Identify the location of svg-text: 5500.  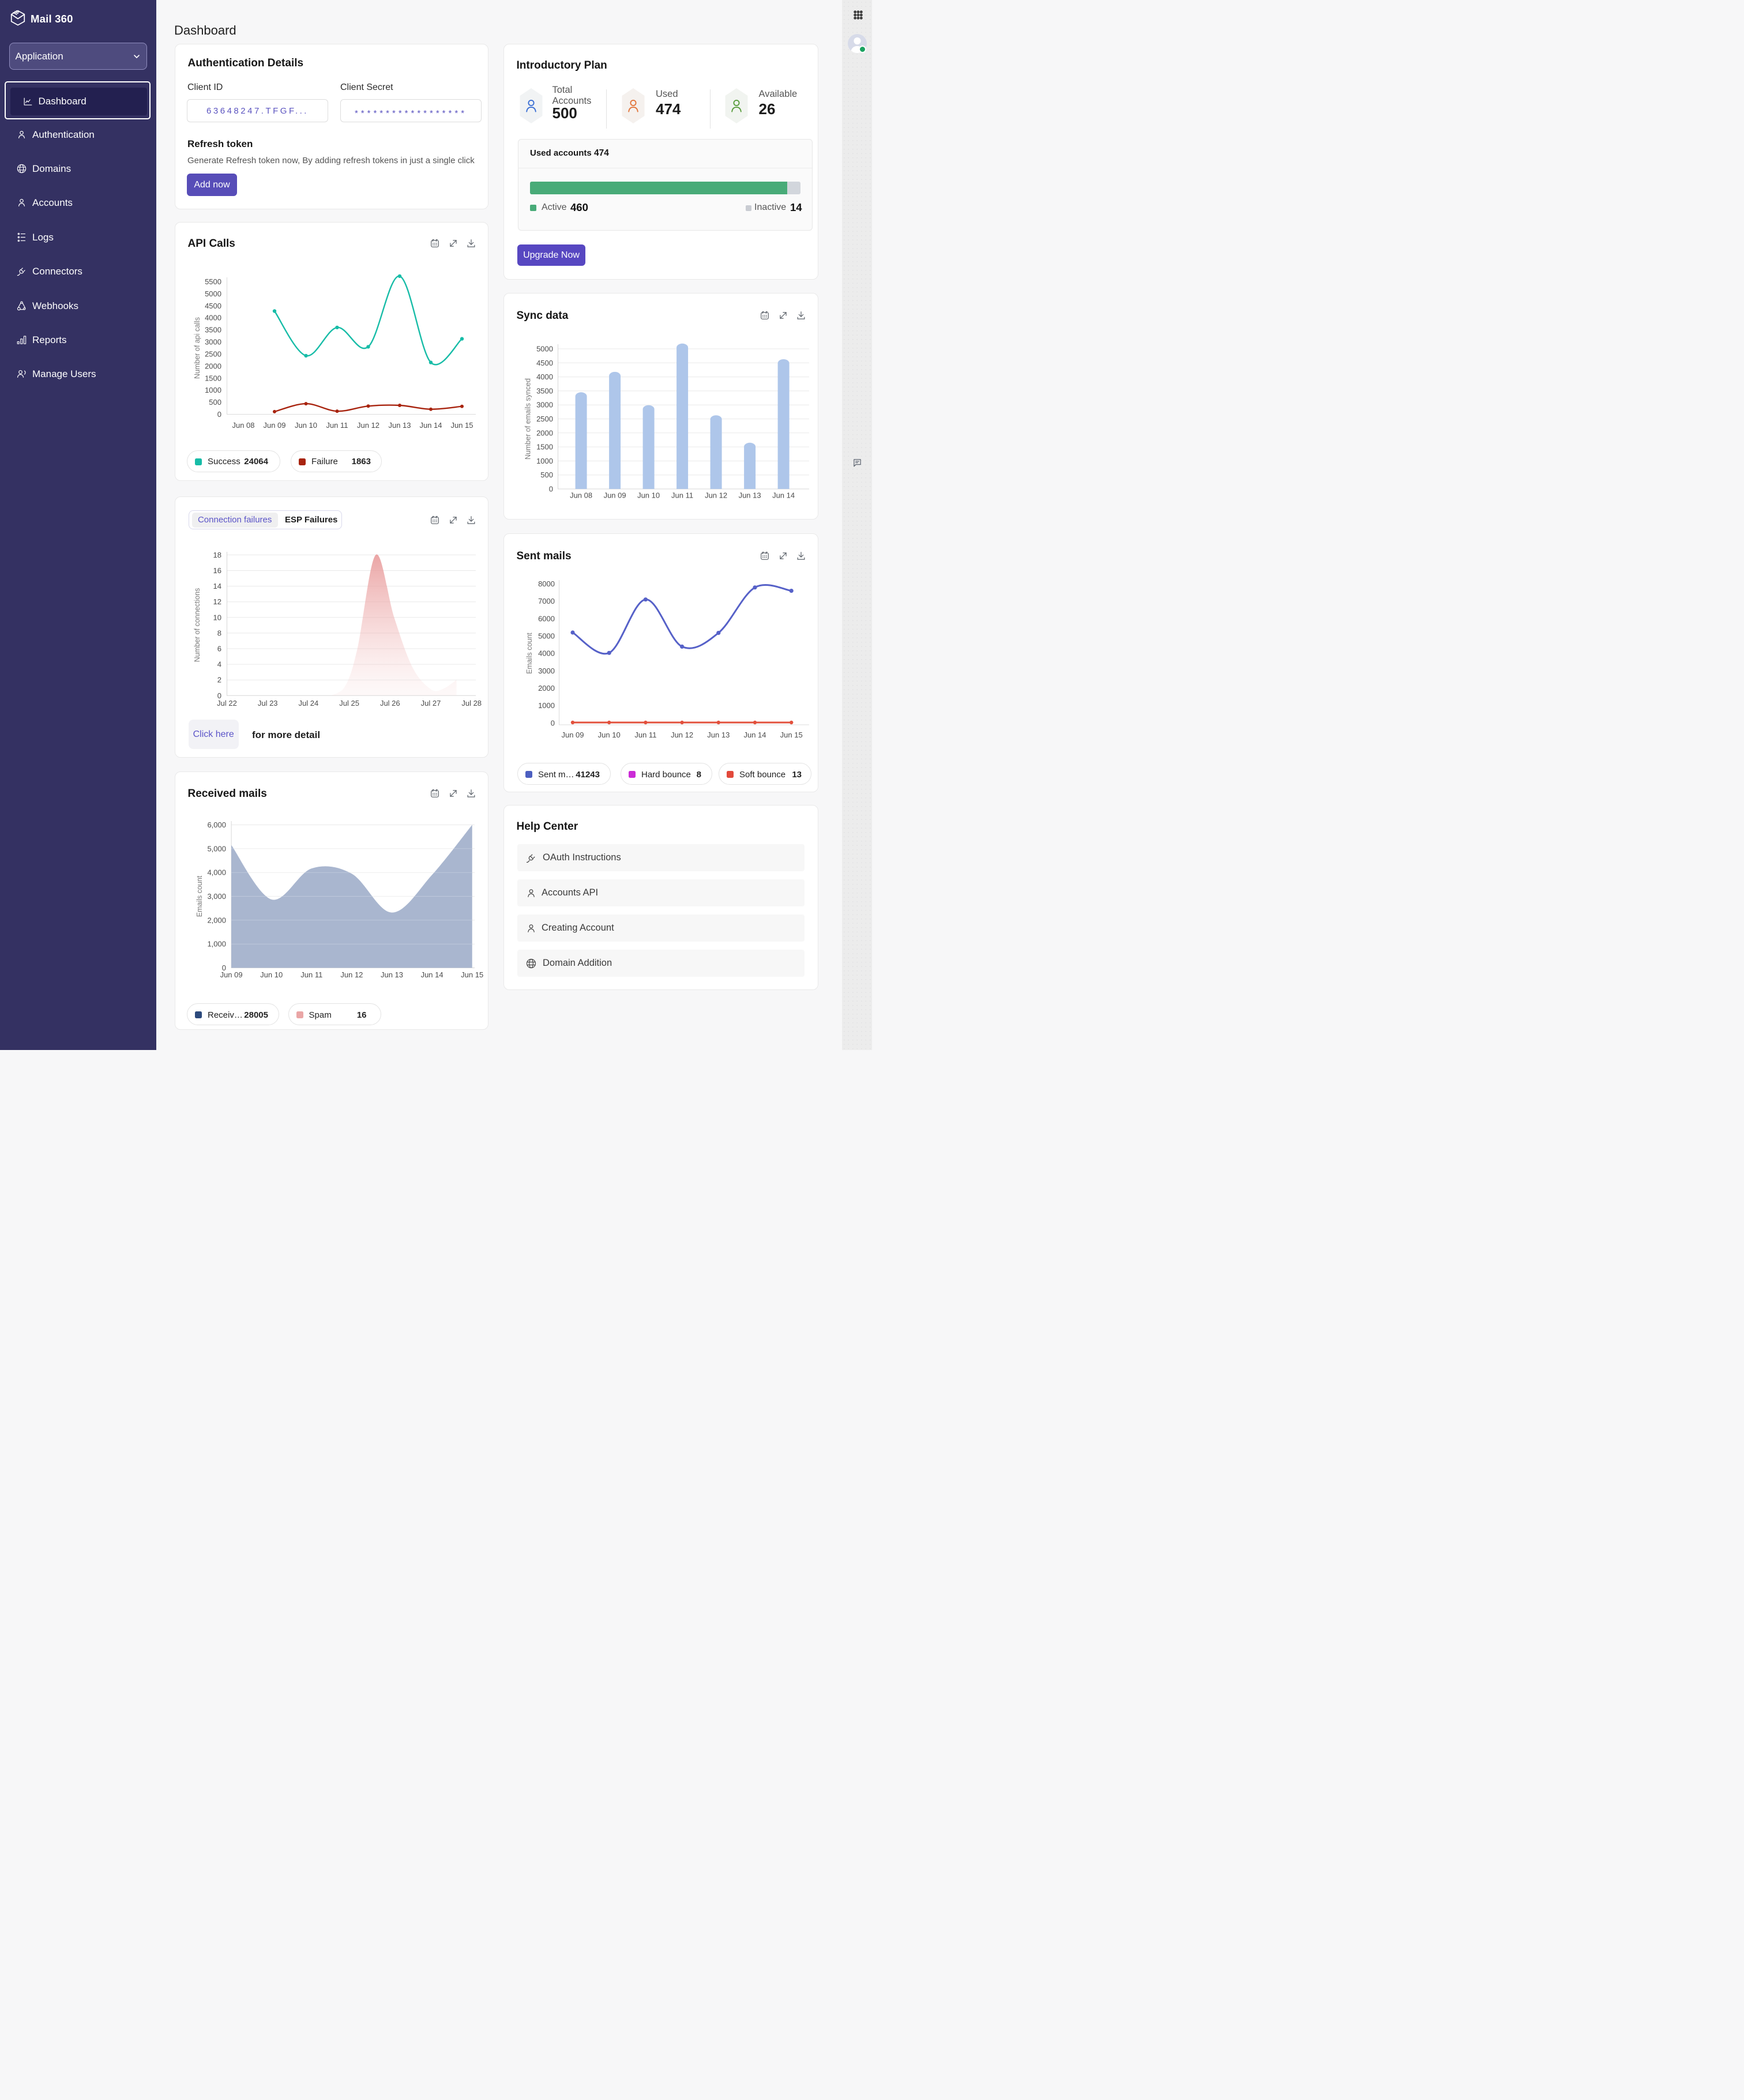
(213, 281).